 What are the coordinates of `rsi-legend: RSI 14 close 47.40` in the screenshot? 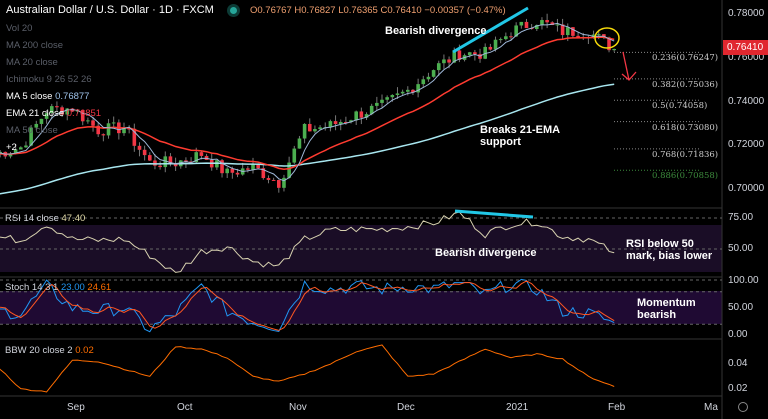 It's located at (45, 218).